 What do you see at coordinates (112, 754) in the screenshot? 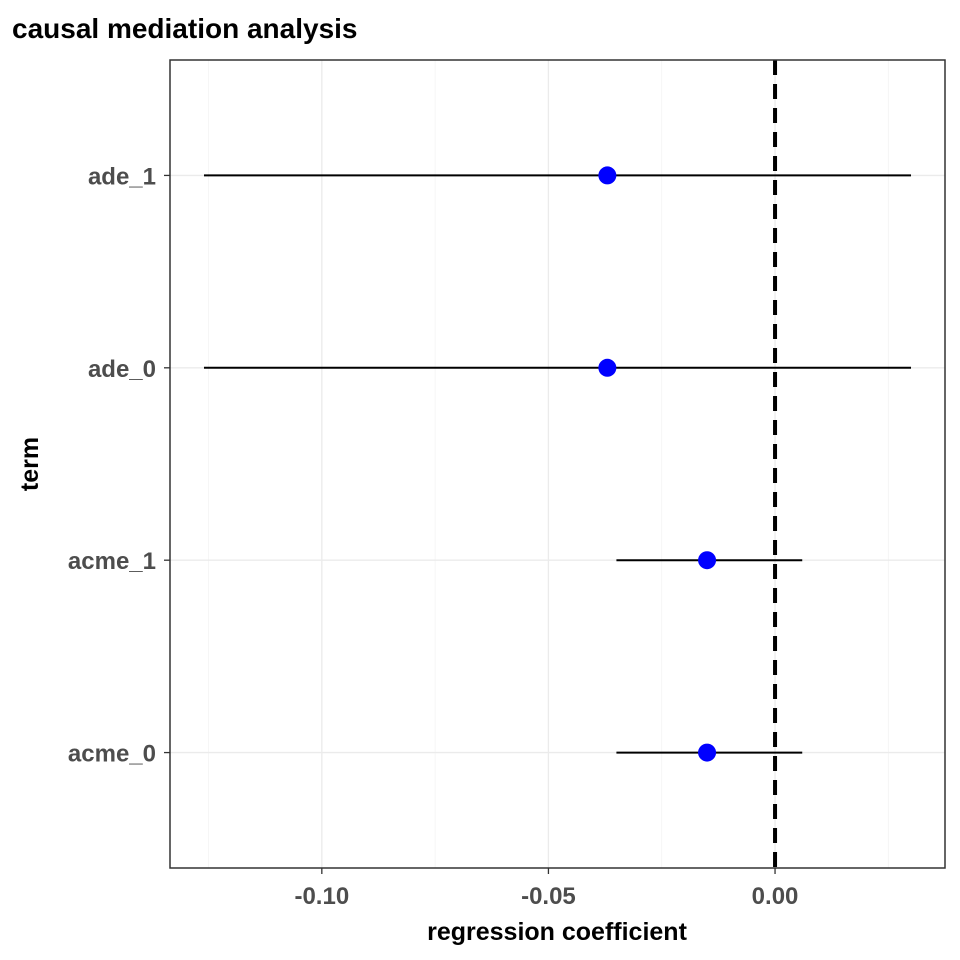
I see `y-tick-label-acme_0: acme_0` at bounding box center [112, 754].